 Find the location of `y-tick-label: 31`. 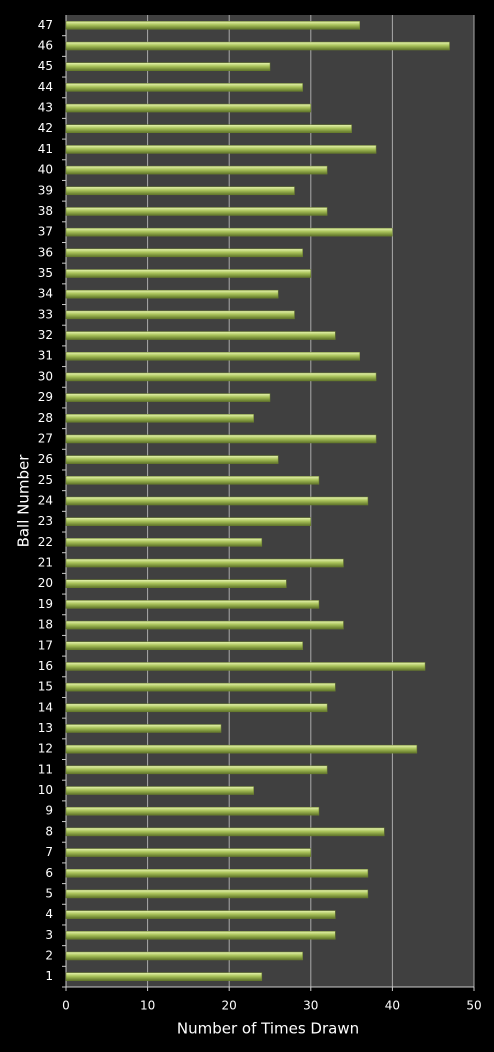

y-tick-label: 31 is located at coordinates (45, 356).